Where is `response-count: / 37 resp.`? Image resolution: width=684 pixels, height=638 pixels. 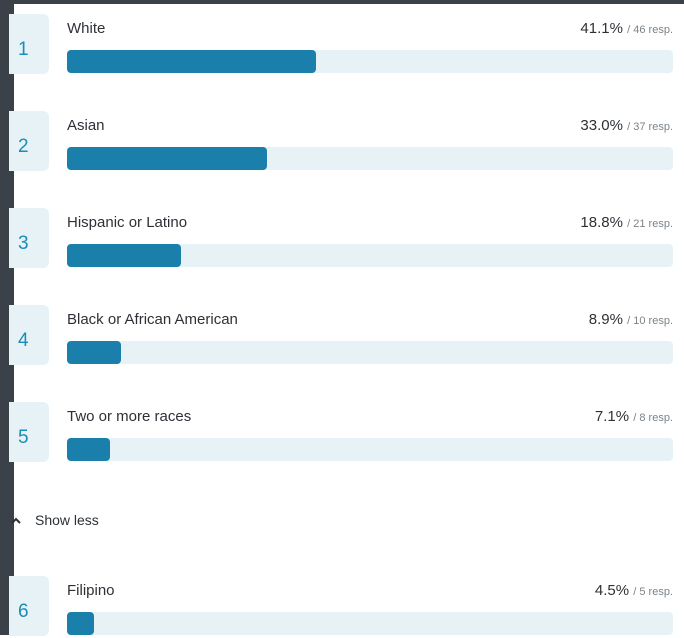 response-count: / 37 resp. is located at coordinates (650, 127).